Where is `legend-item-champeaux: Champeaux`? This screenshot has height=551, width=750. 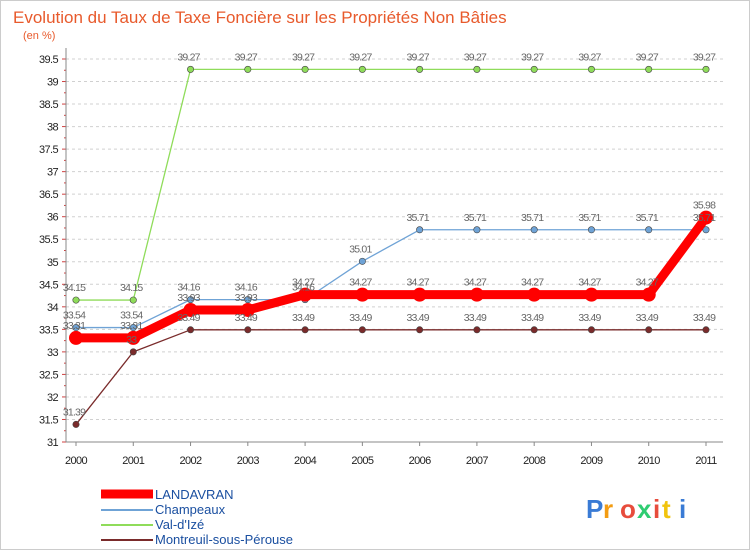 legend-item-champeaux: Champeaux is located at coordinates (163, 509).